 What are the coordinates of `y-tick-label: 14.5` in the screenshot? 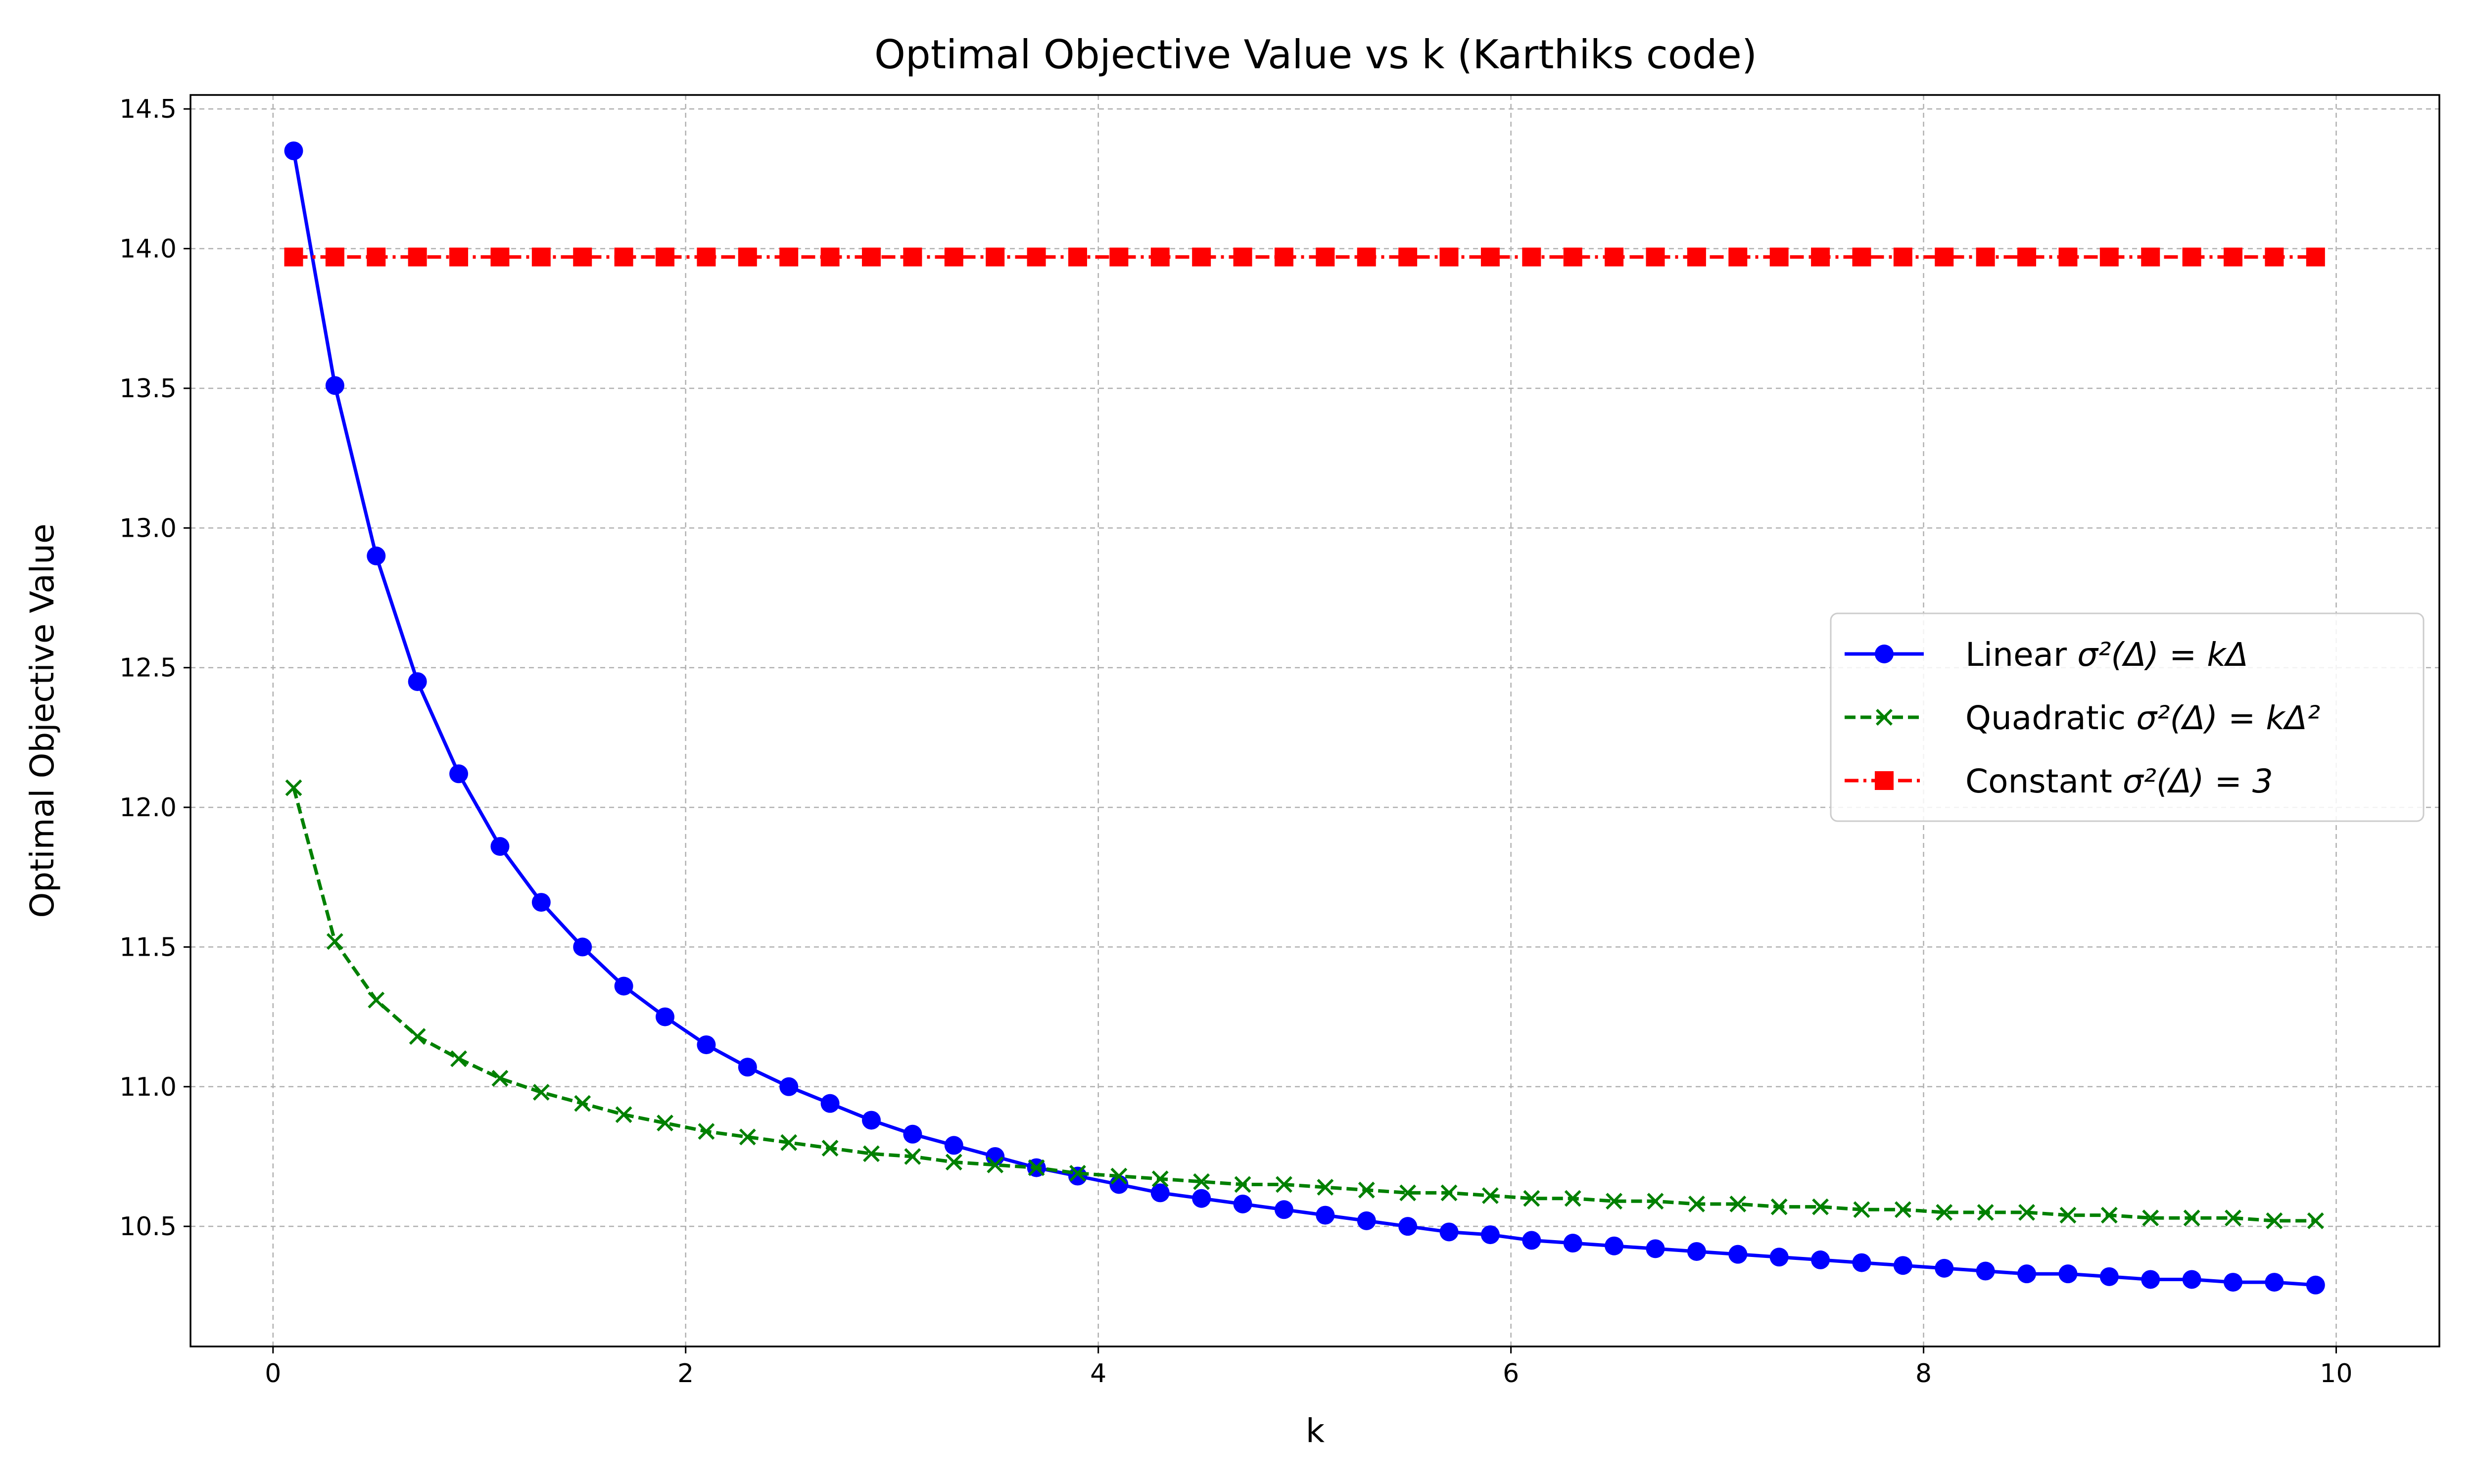 It's located at (148, 109).